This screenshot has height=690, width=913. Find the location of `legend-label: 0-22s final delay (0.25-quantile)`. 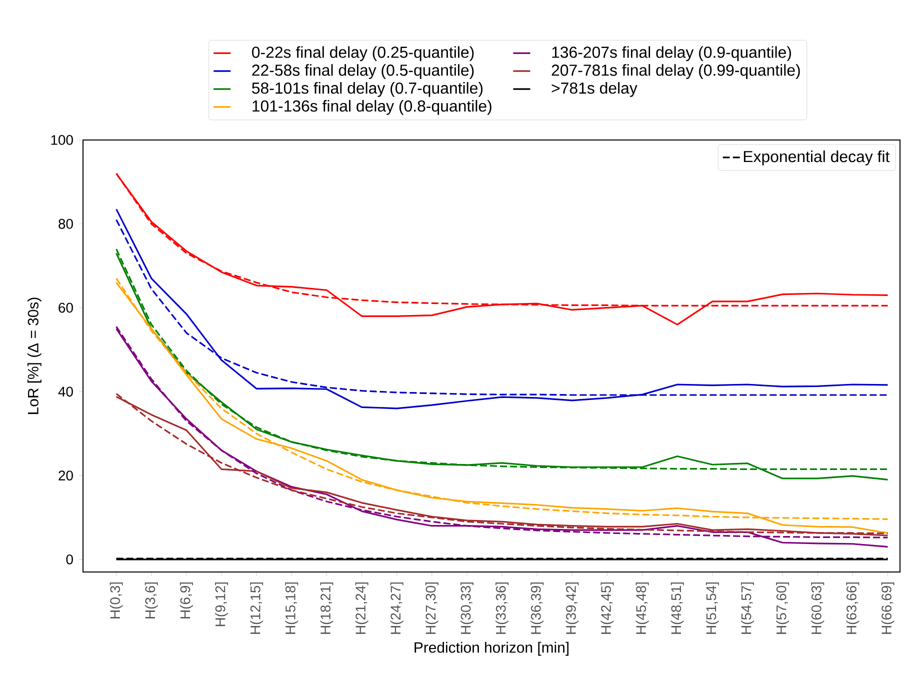

legend-label: 0-22s final delay (0.25-quantile) is located at coordinates (363, 54).